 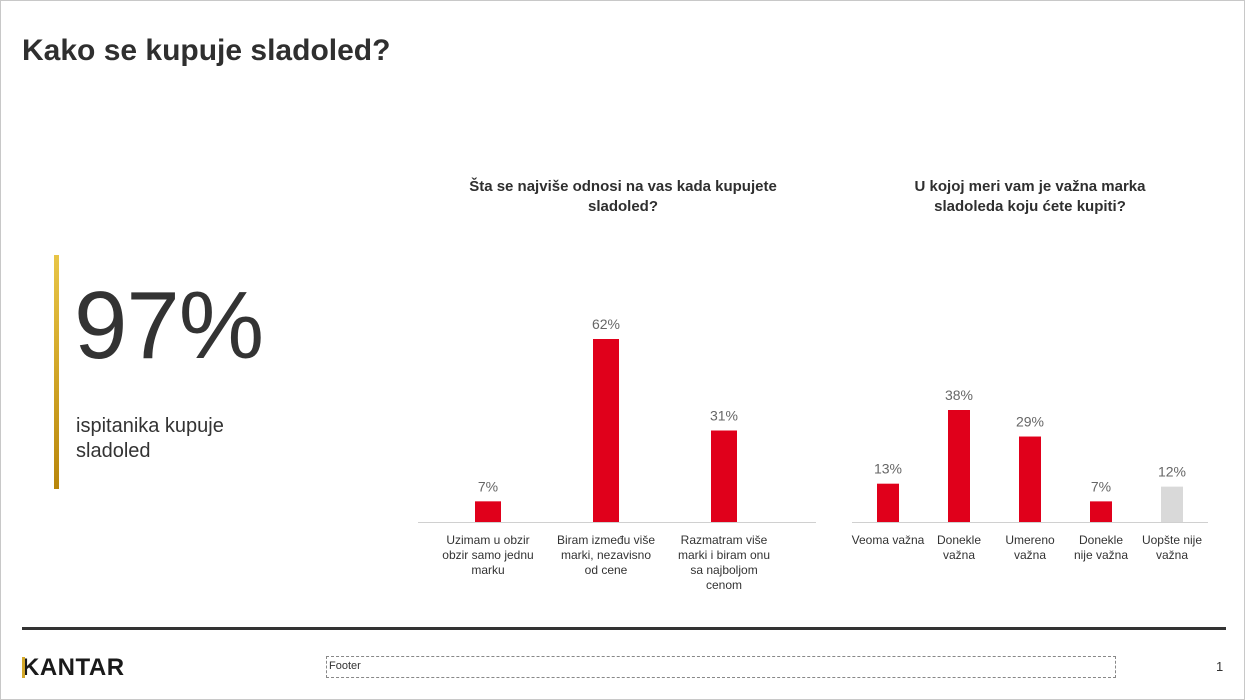 What do you see at coordinates (721, 667) in the screenshot?
I see `footer-text: Footer` at bounding box center [721, 667].